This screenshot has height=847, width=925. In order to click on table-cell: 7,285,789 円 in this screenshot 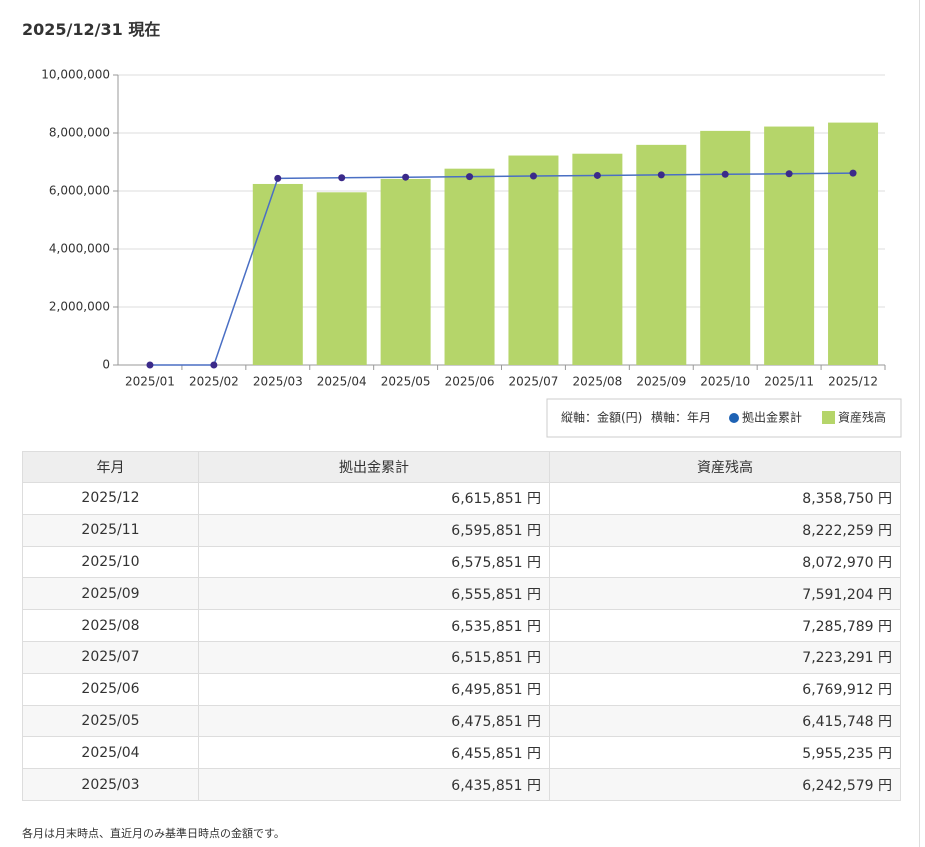, I will do `click(725, 625)`.